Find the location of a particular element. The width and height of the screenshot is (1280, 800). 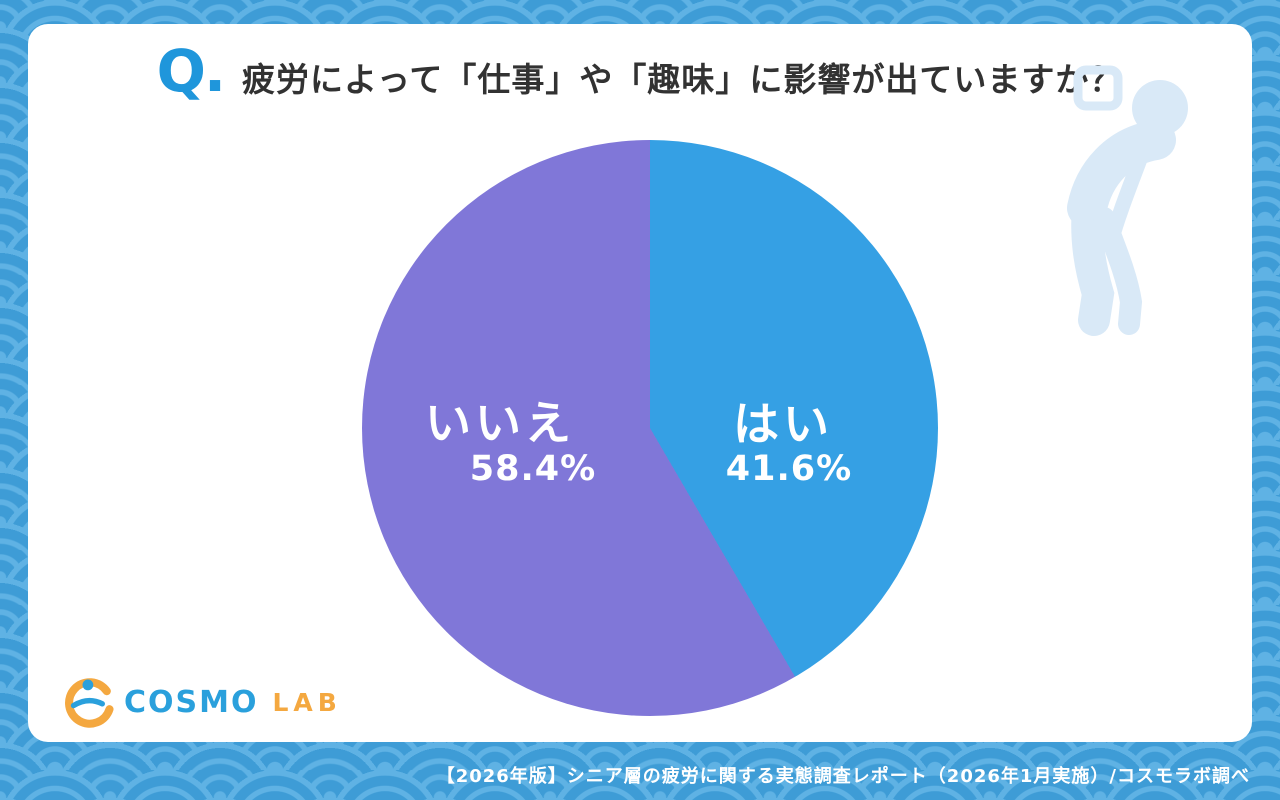

pie-percent-yes: 41.6% is located at coordinates (789, 469).